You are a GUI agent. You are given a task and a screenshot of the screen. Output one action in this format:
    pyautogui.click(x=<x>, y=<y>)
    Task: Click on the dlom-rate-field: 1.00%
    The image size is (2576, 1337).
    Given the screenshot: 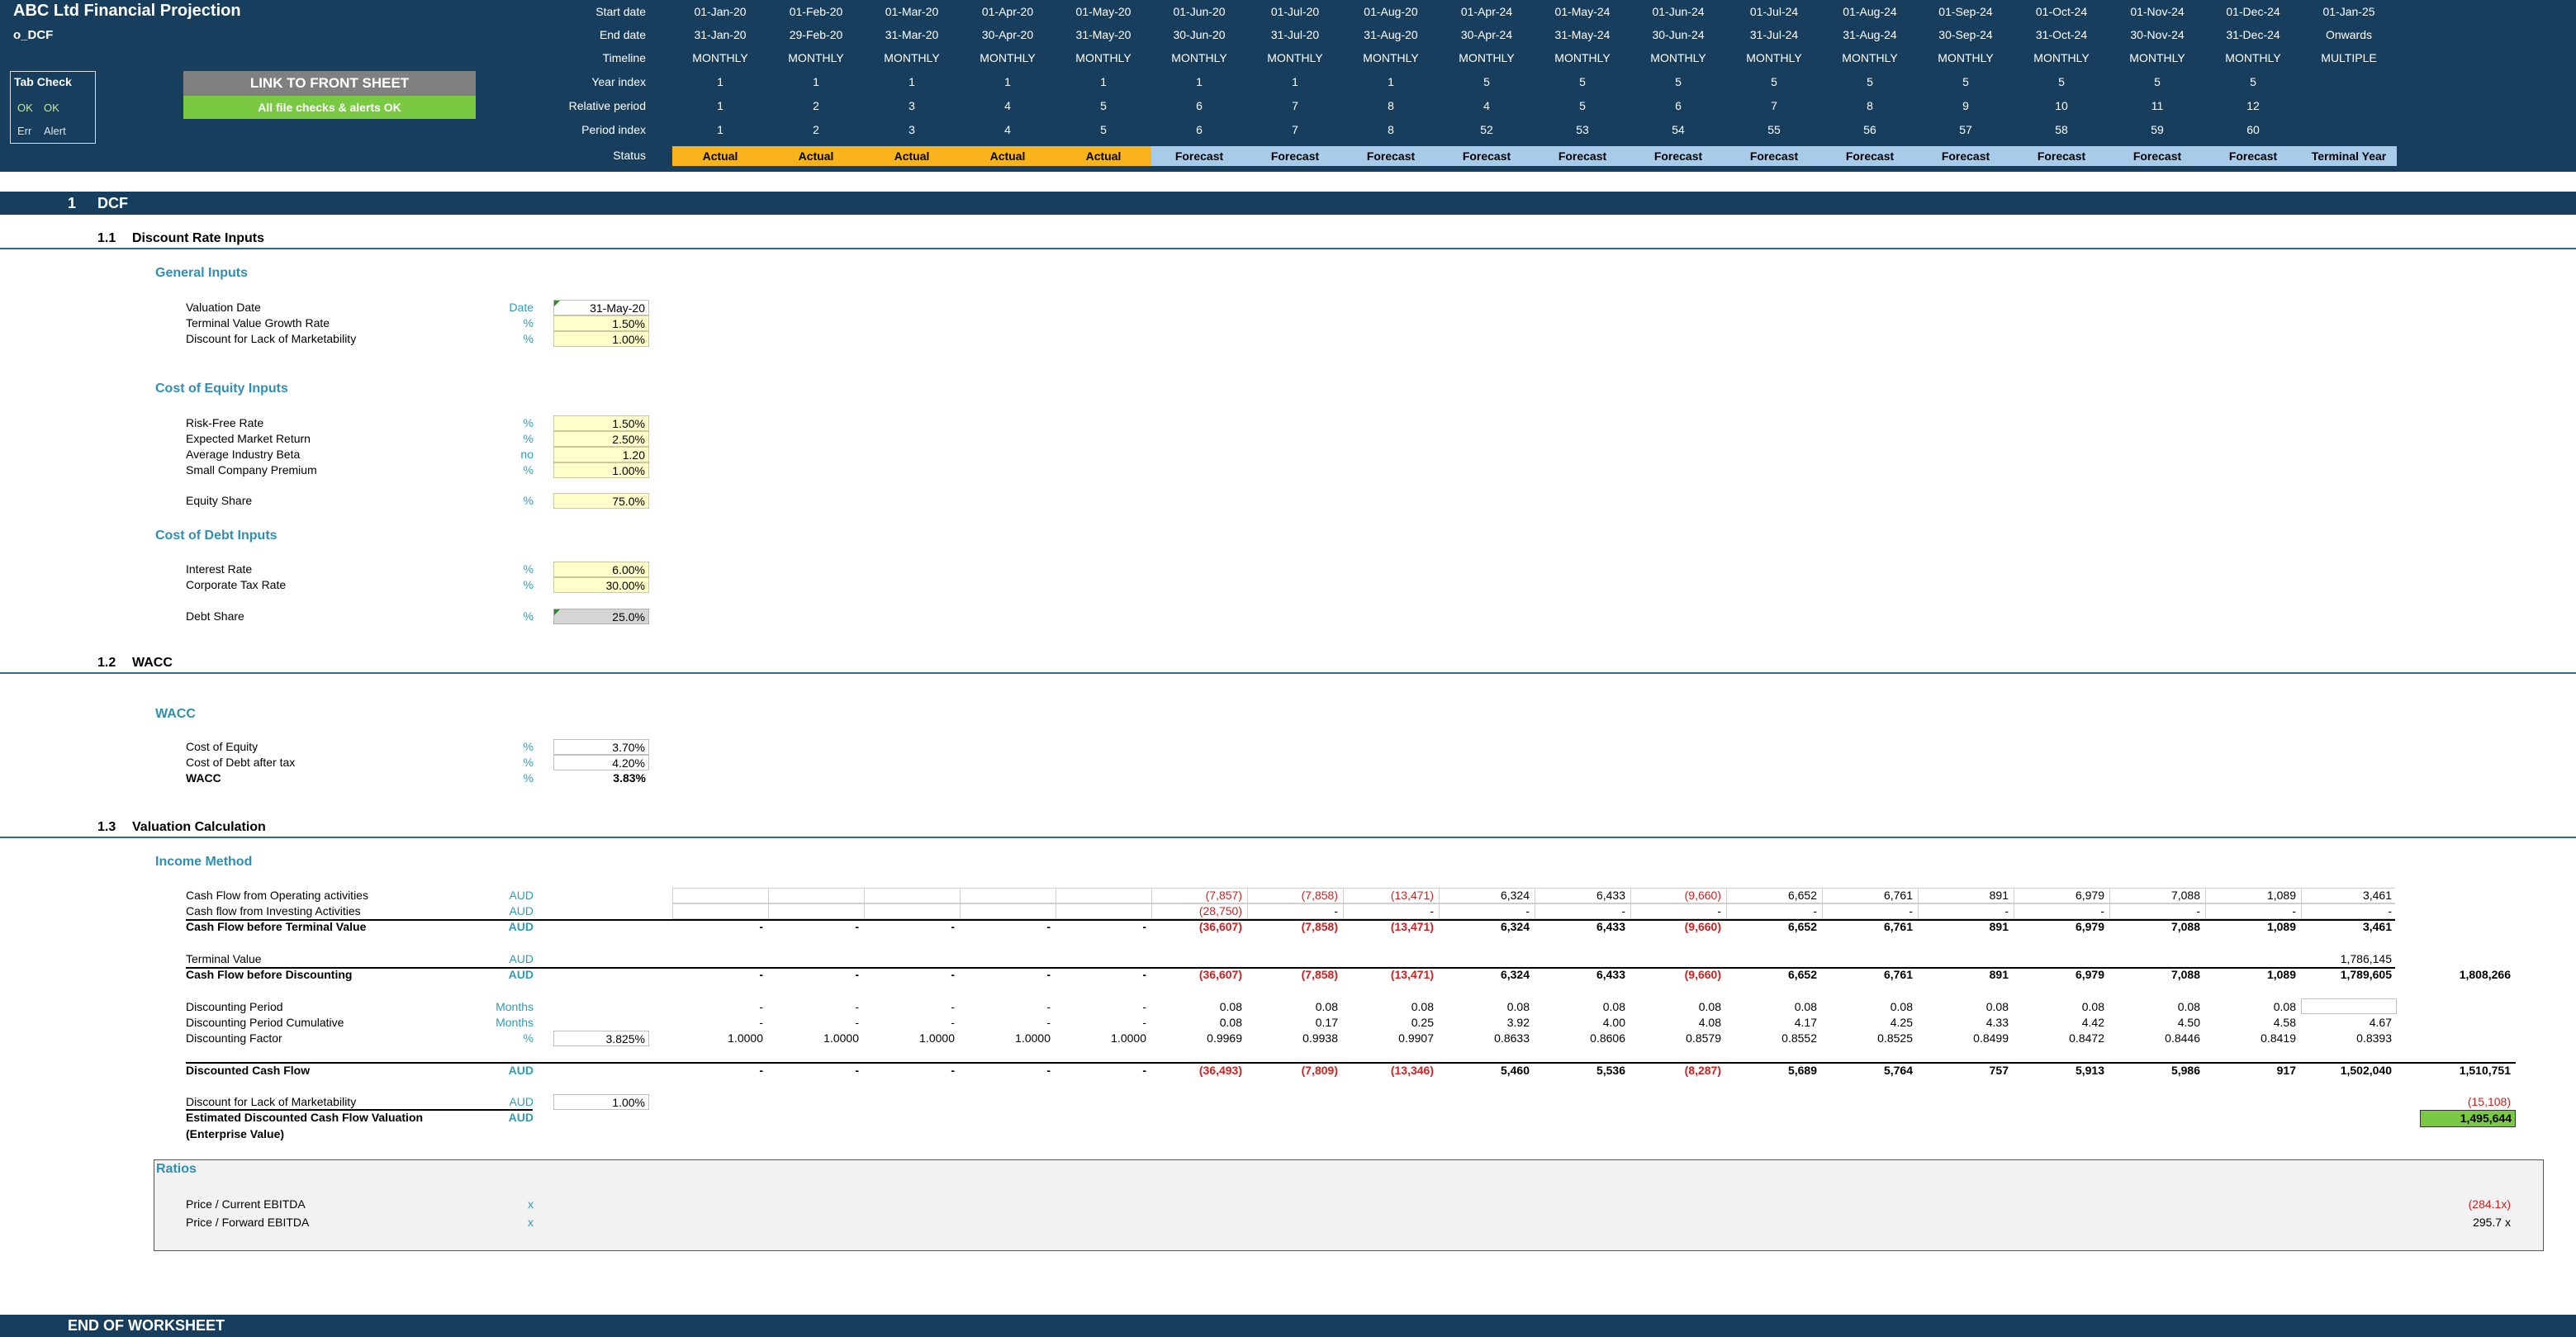 What is the action you would take?
    pyautogui.click(x=601, y=1102)
    